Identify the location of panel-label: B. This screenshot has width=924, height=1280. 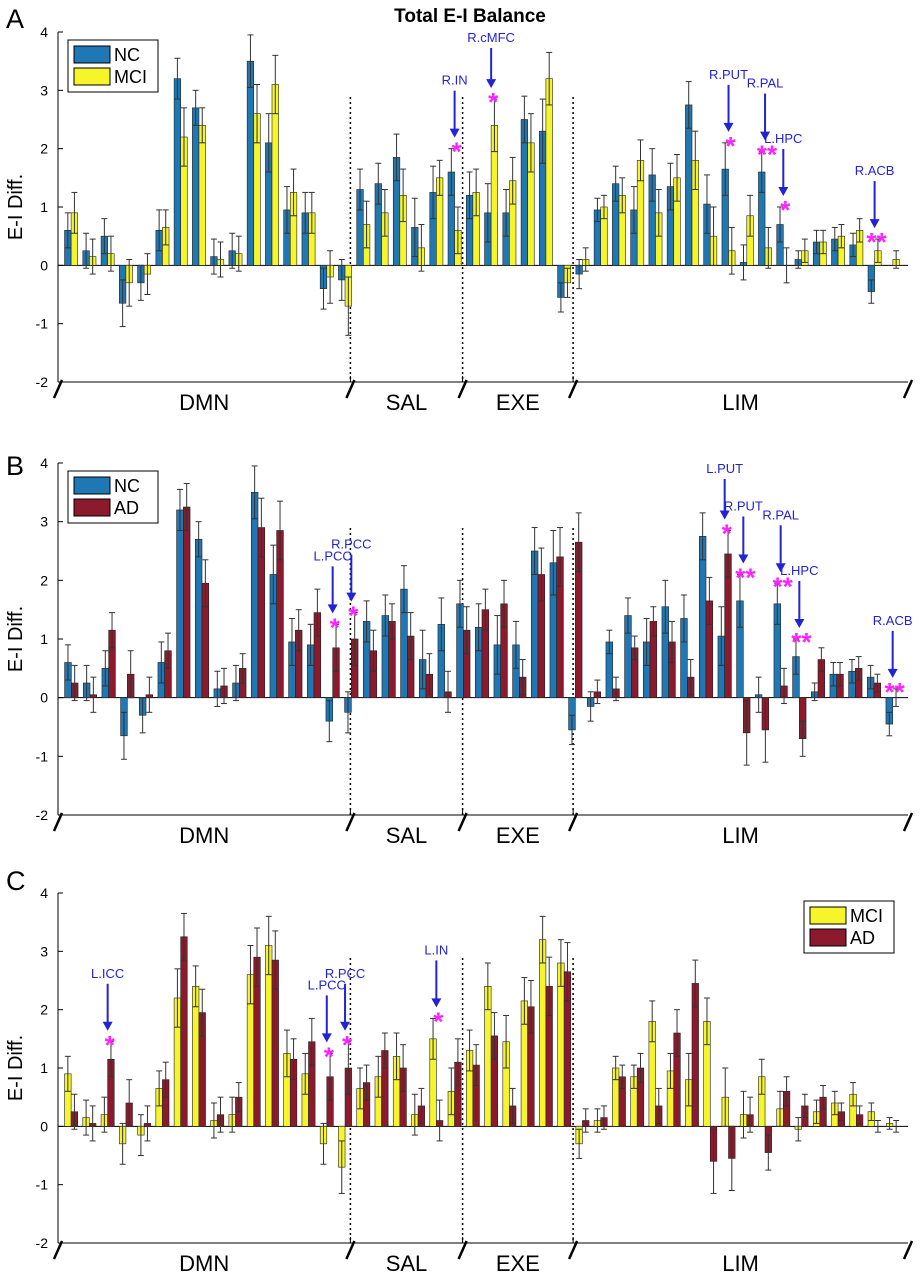
(15, 466).